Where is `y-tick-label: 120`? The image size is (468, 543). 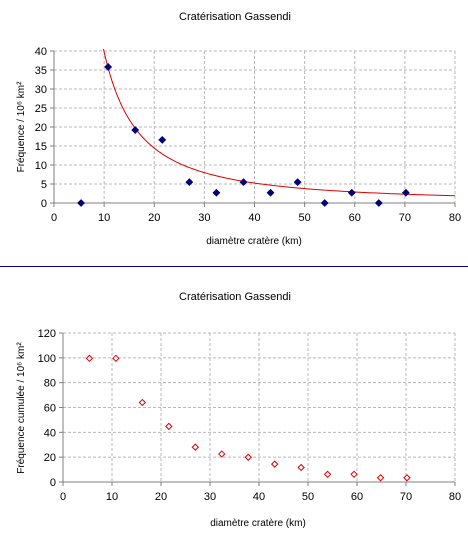
y-tick-label: 120 is located at coordinates (47, 334).